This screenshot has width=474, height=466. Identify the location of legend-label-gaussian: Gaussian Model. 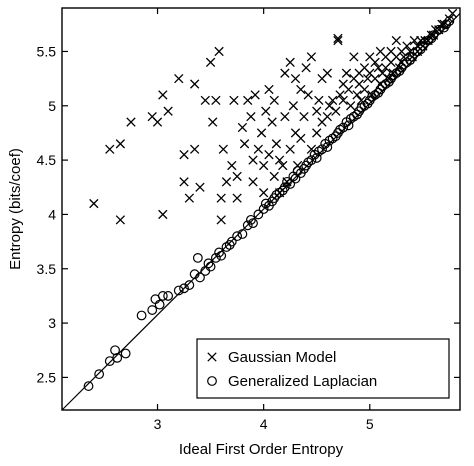
(282, 357).